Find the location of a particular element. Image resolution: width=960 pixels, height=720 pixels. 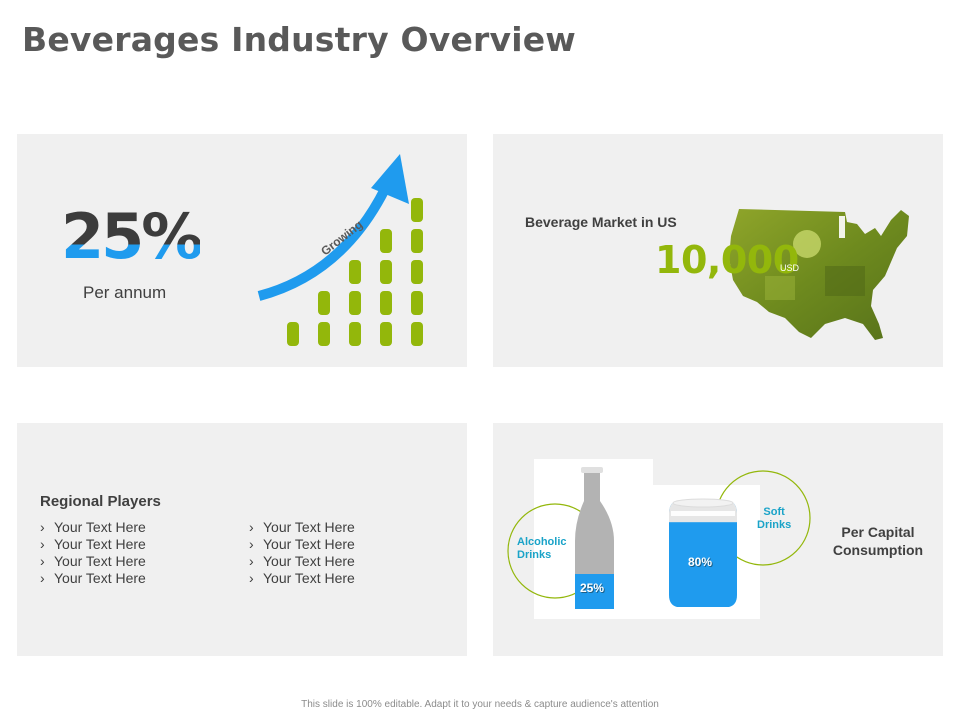

growth-percent: 25% is located at coordinates (132, 236).